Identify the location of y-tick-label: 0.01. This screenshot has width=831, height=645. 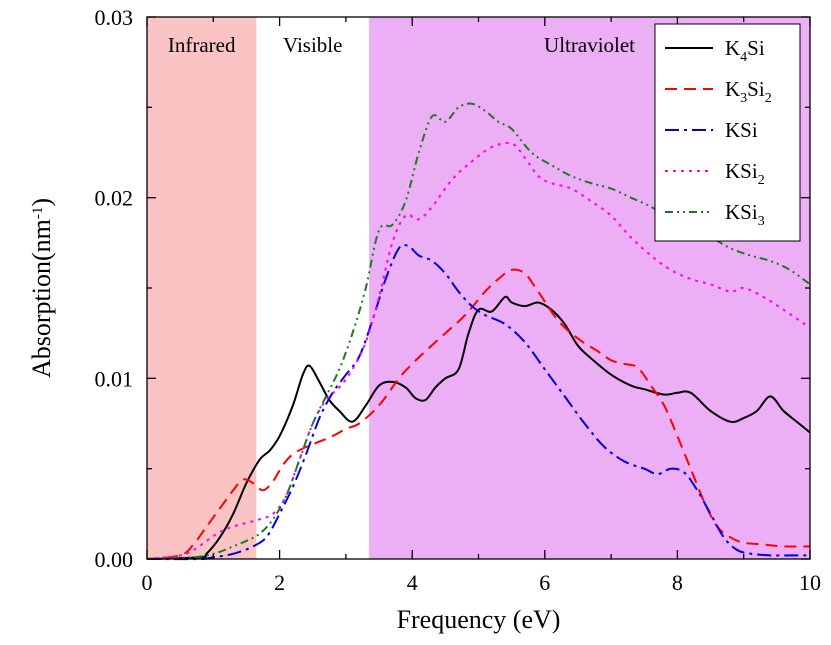
(114, 378).